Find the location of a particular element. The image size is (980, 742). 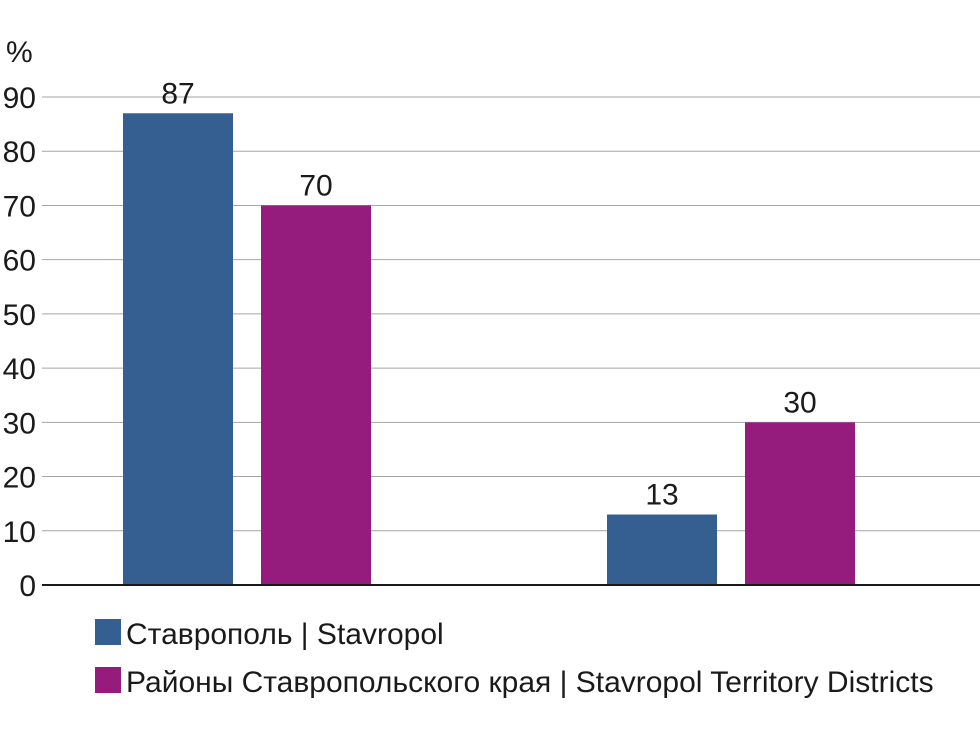

legend-item-stavropol: Ставрополь | Stavropol is located at coordinates (269, 634).